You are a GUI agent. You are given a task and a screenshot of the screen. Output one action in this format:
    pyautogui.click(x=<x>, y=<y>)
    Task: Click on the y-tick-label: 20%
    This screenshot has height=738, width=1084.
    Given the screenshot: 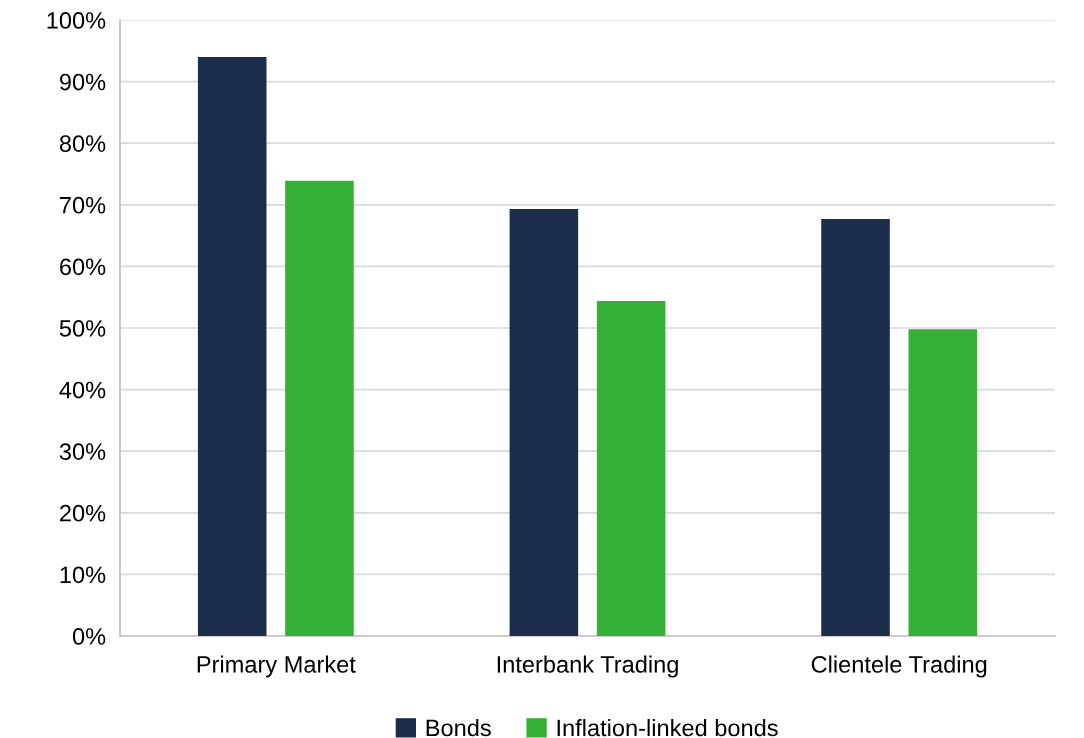 What is the action you would take?
    pyautogui.click(x=83, y=513)
    